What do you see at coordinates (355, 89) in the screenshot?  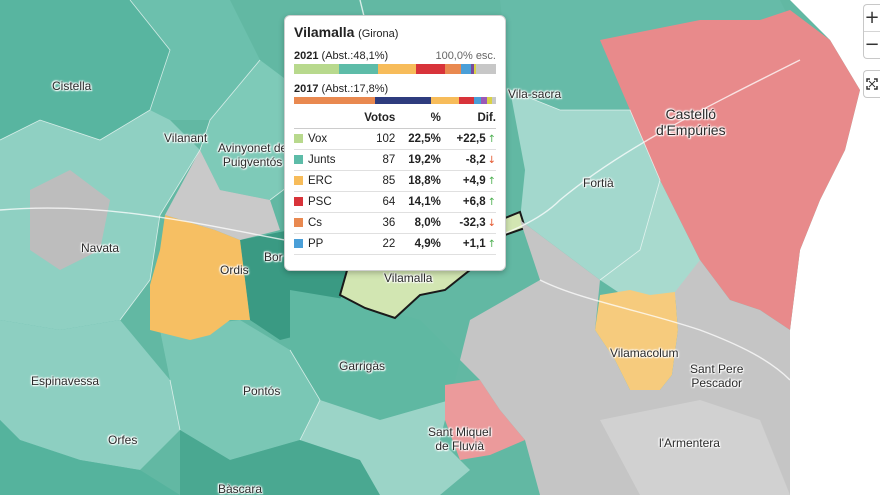 I see `year-2017-abstention: (Abst.:17,8%)` at bounding box center [355, 89].